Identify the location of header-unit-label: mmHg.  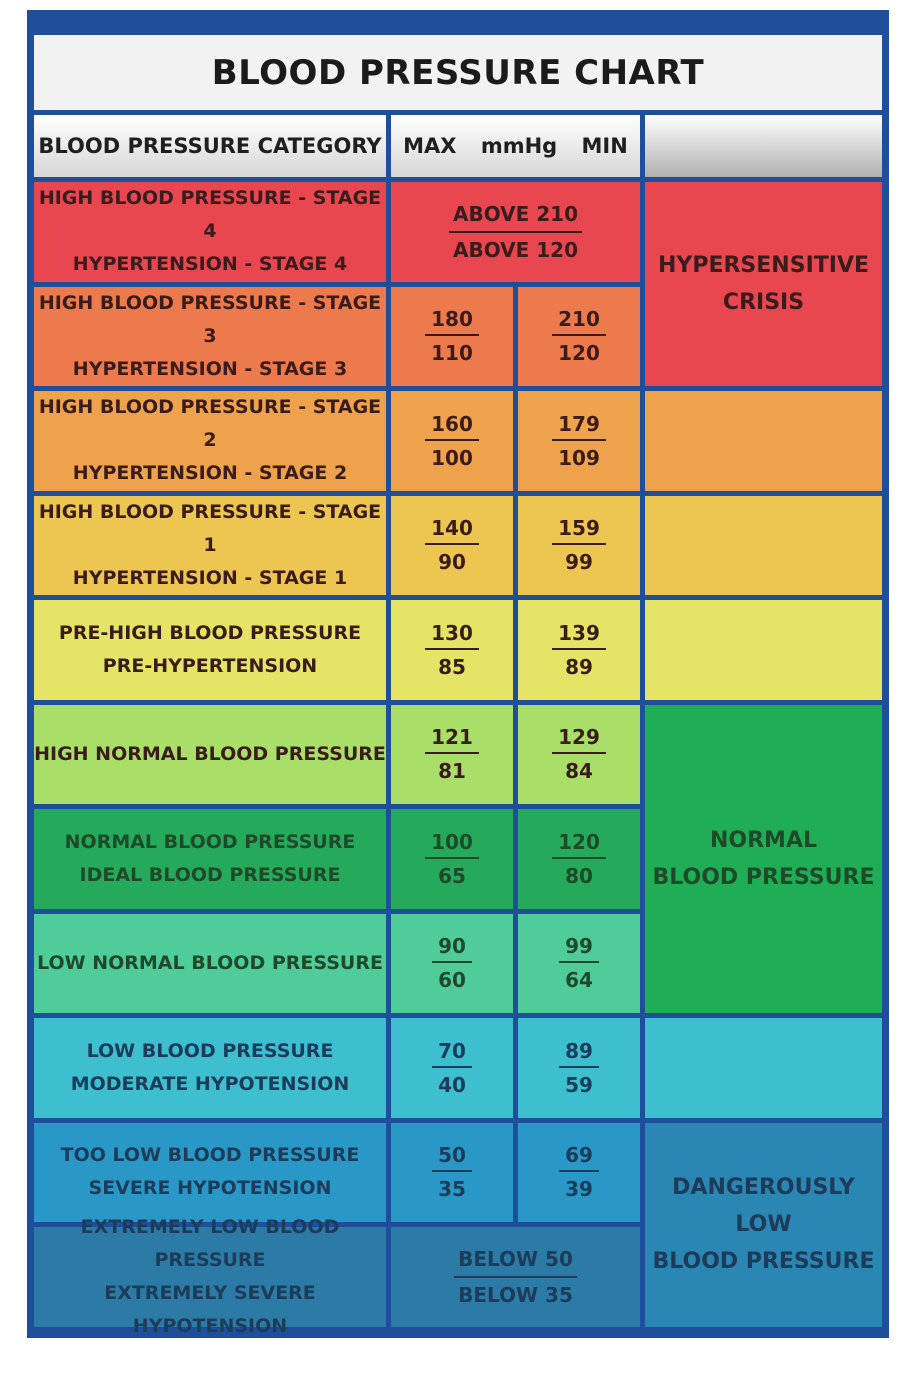
(519, 146).